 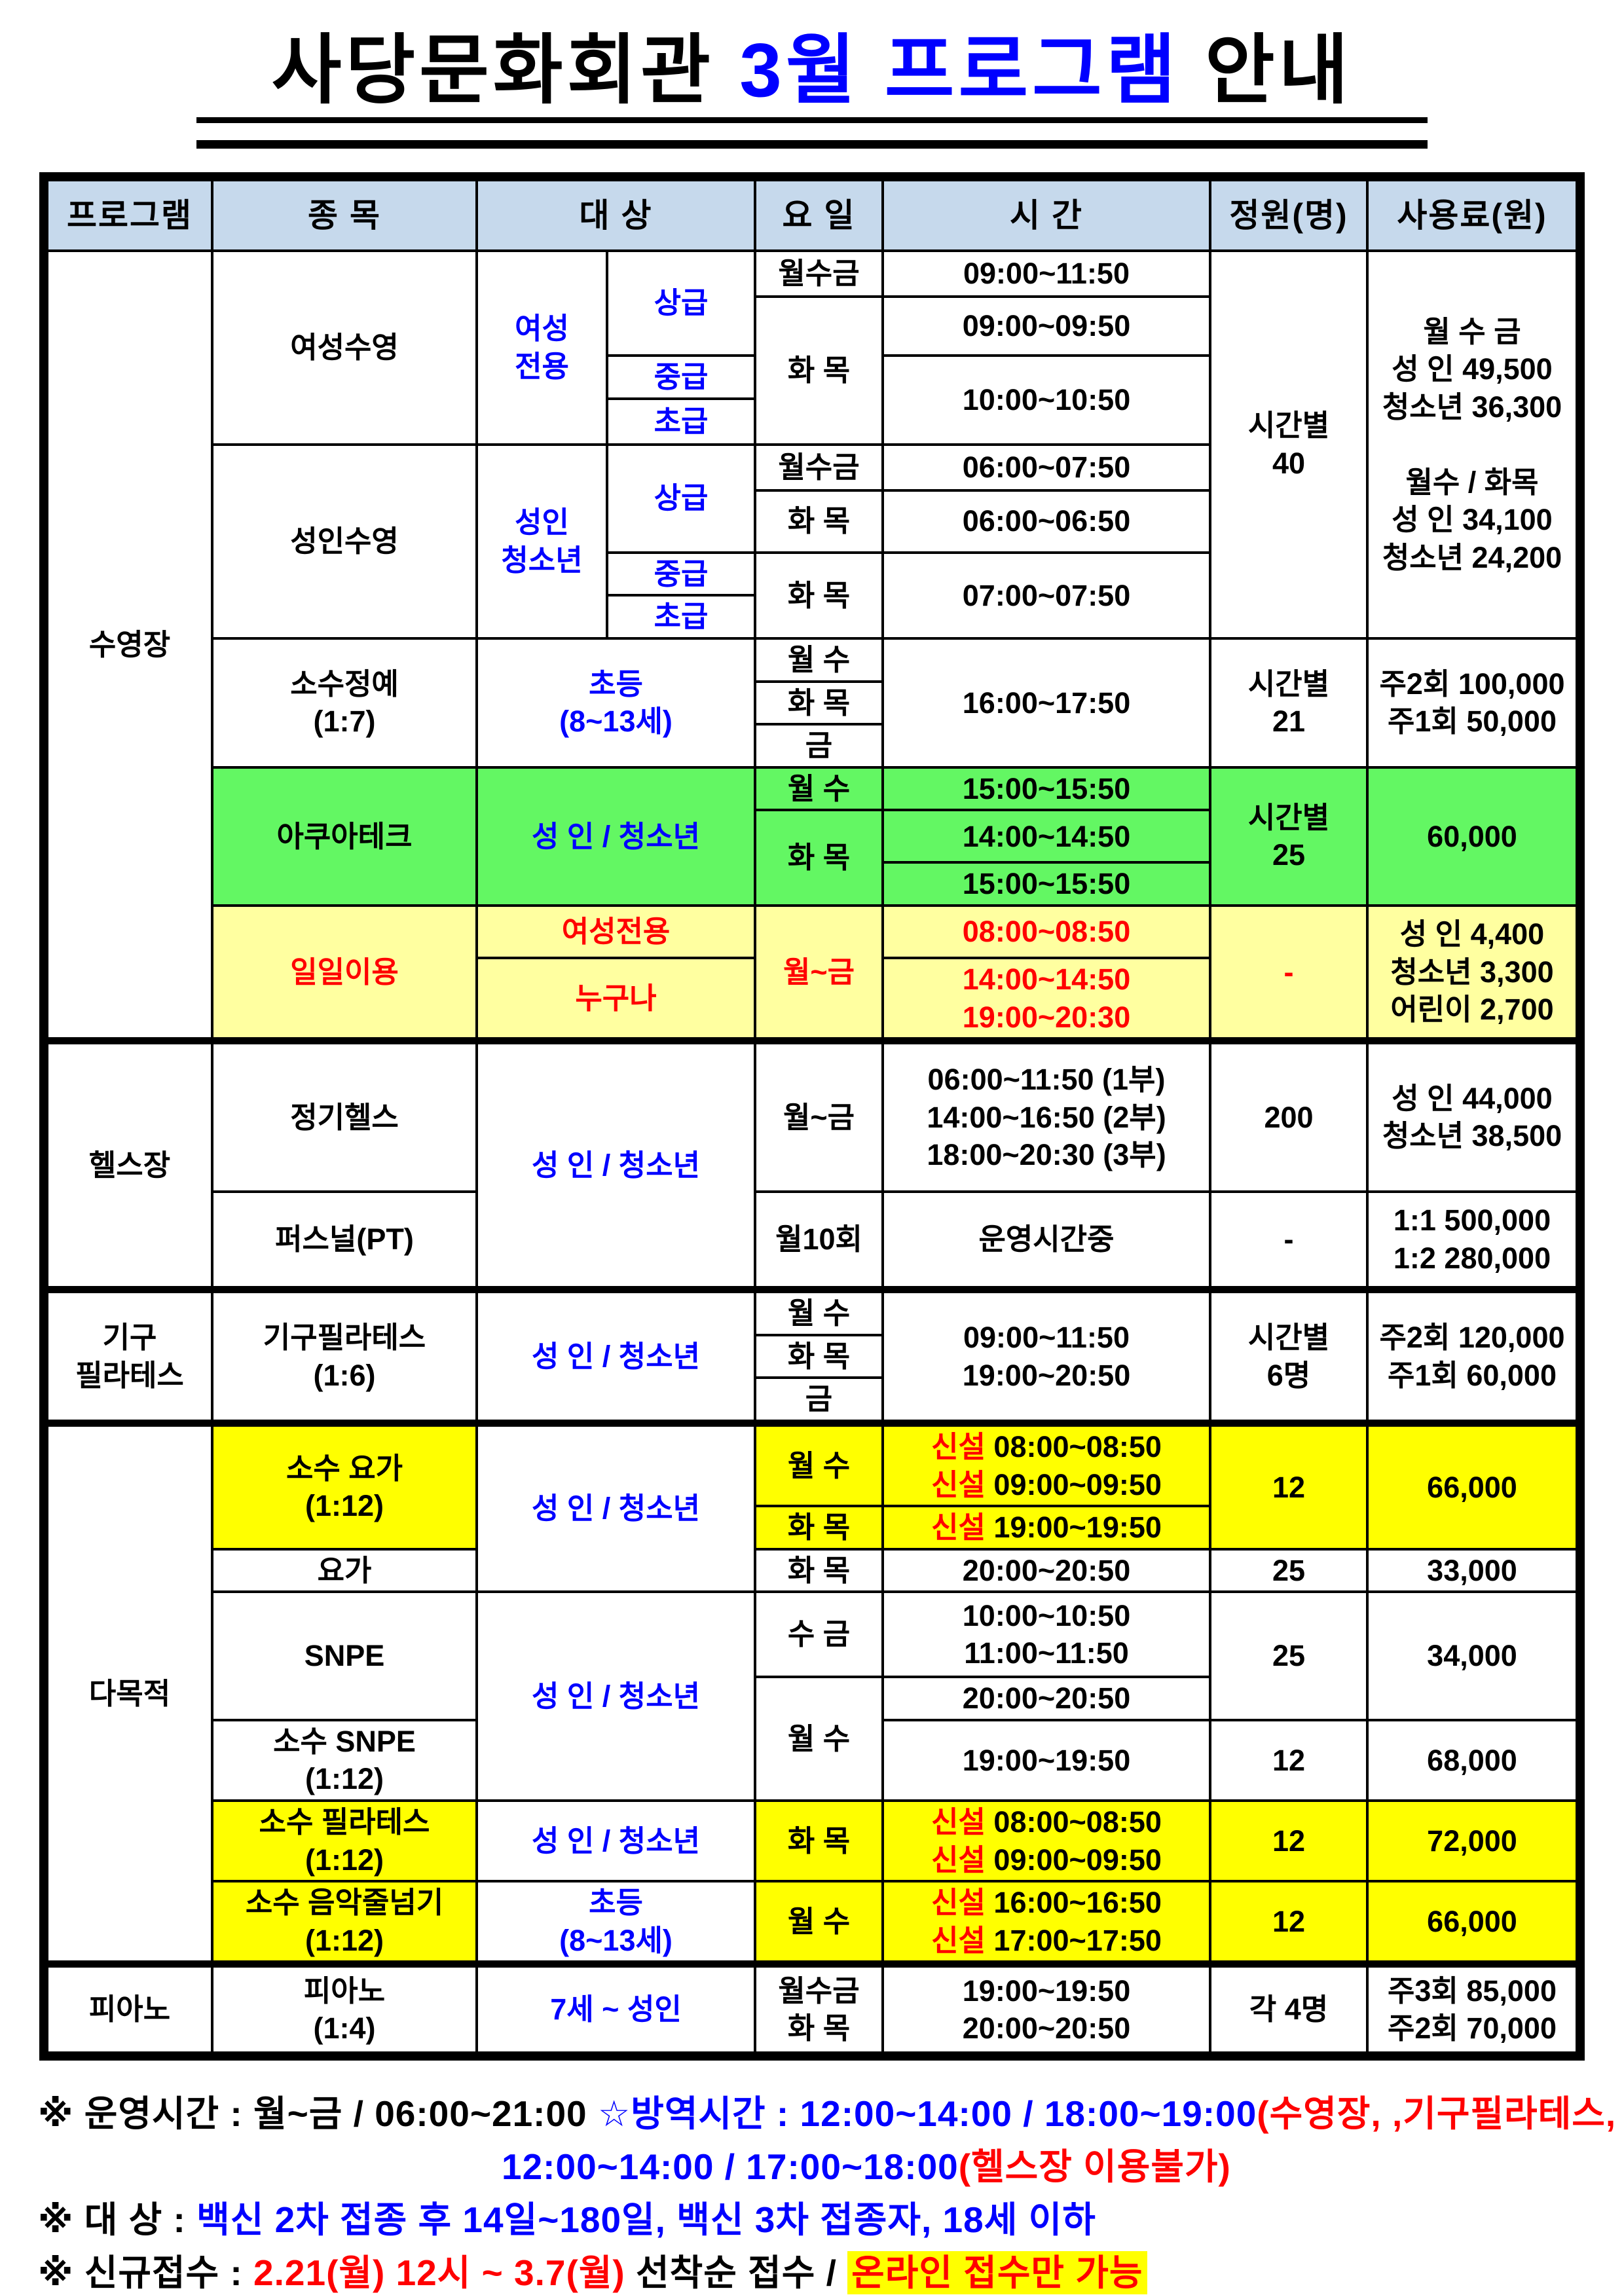 I want to click on cell-item: 소수 음악줄넘기 (1:12), so click(x=344, y=1923).